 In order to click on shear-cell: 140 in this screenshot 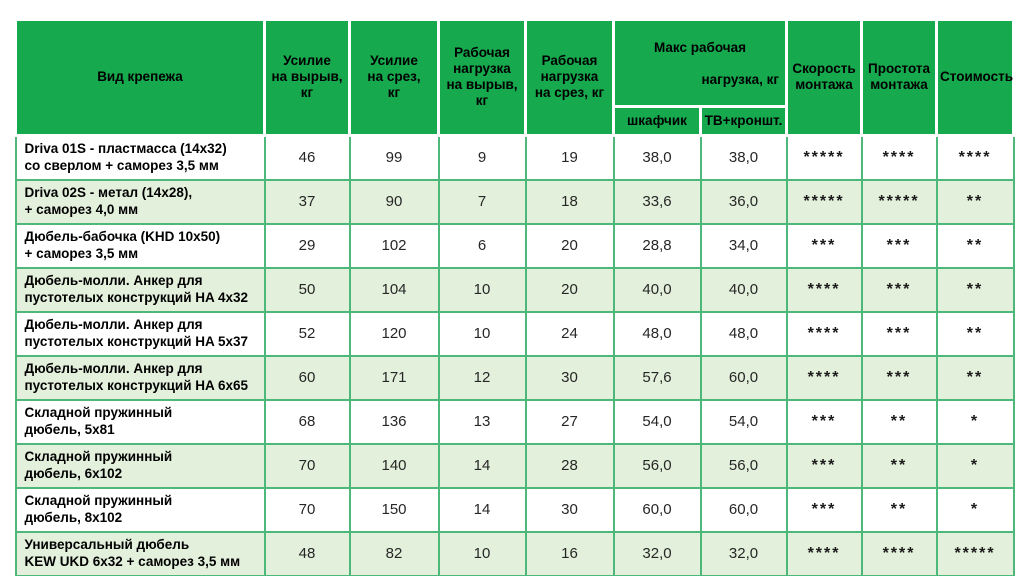, I will do `click(394, 465)`.